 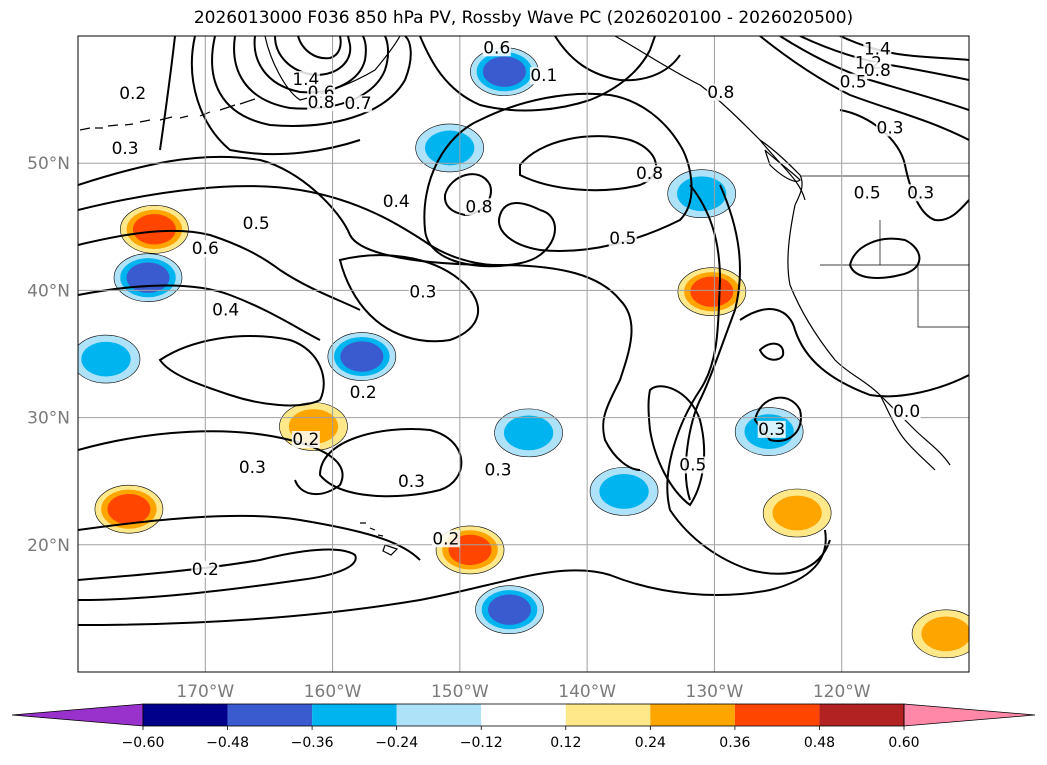 What do you see at coordinates (734, 743) in the screenshot?
I see `colorbar-tick-label: 0.36` at bounding box center [734, 743].